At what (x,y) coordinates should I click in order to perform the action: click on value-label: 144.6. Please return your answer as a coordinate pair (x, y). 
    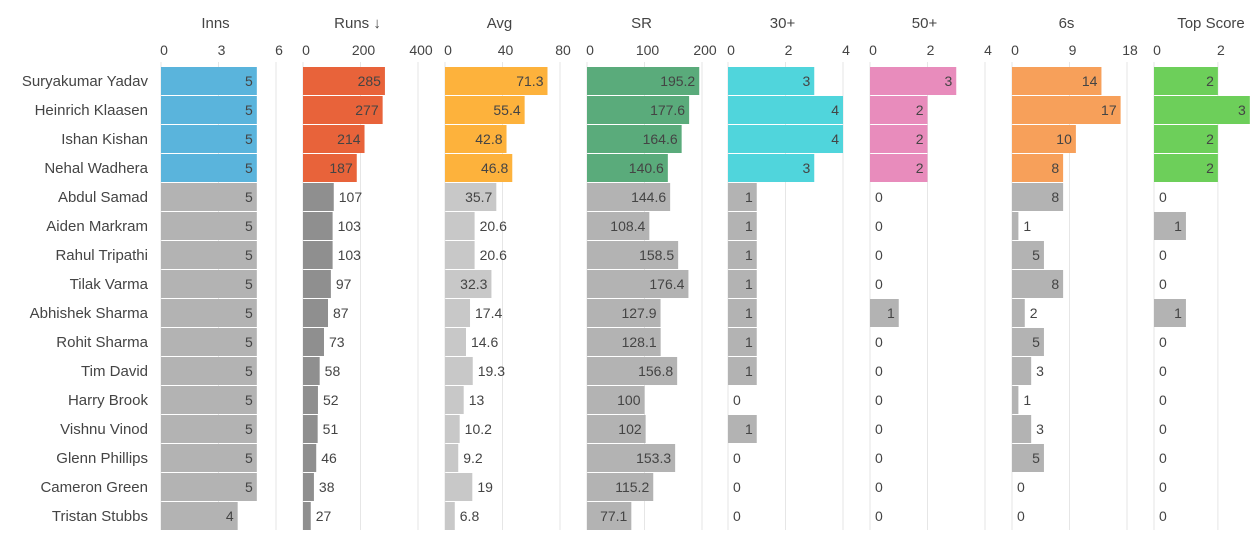
    Looking at the image, I should click on (648, 197).